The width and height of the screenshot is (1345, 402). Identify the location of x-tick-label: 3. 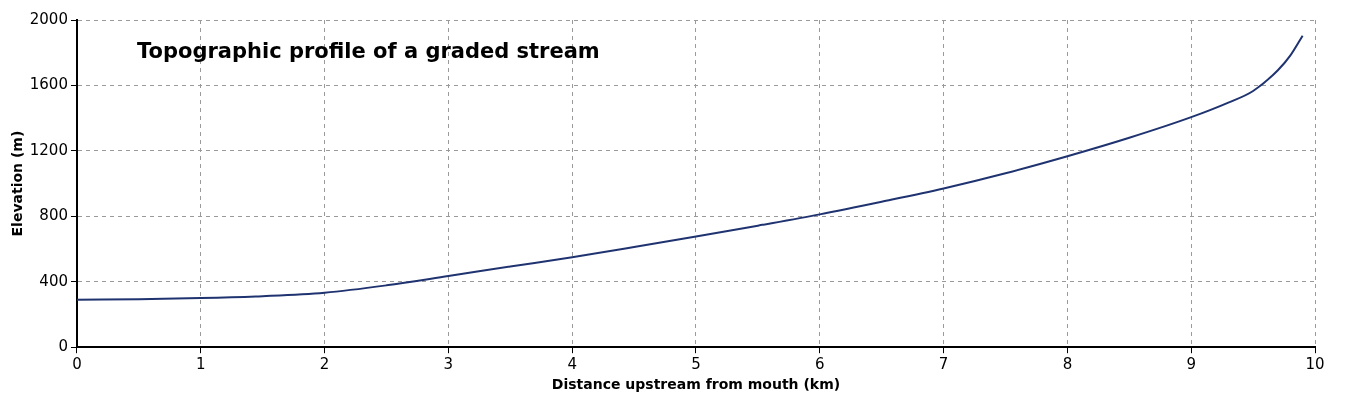
(448, 364).